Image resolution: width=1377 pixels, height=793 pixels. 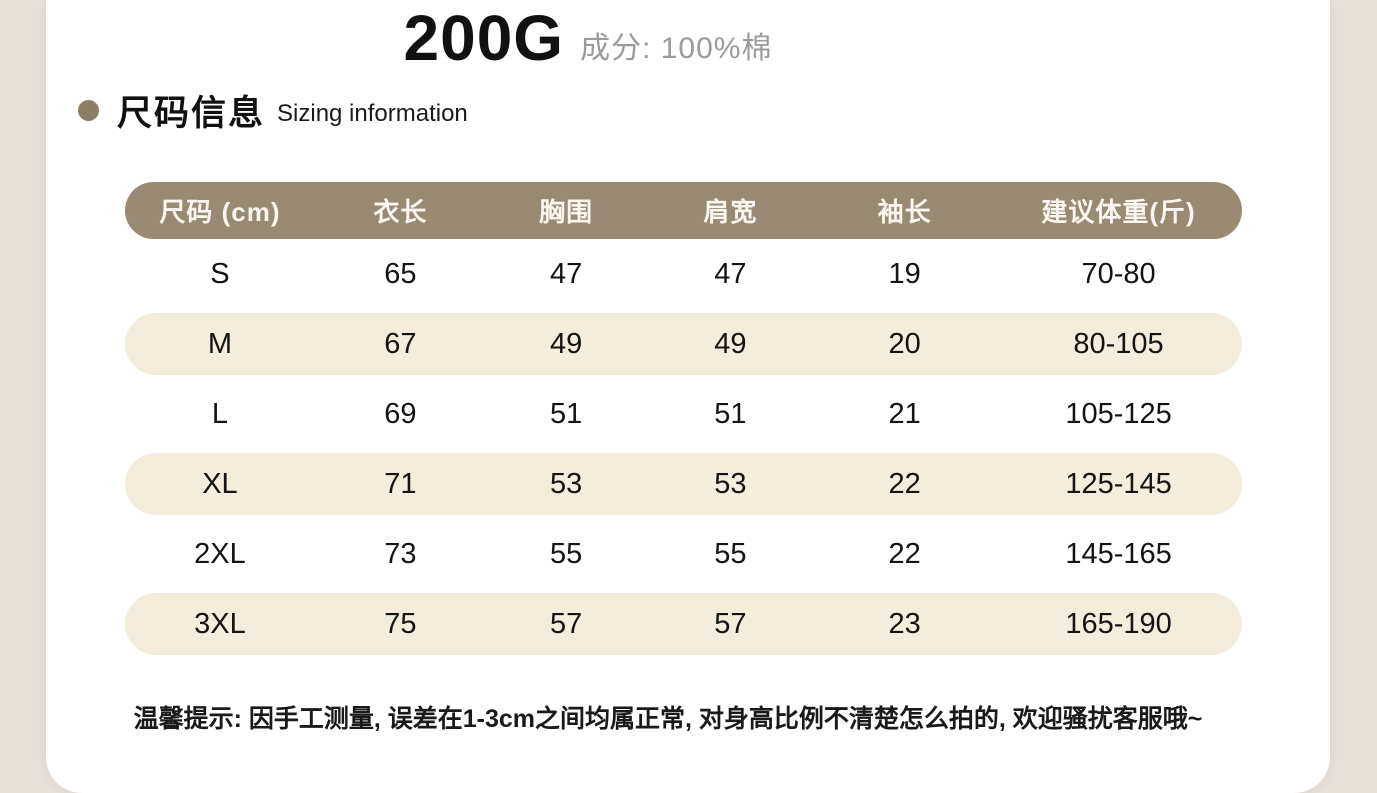 I want to click on bust-cell: 57, so click(x=566, y=623).